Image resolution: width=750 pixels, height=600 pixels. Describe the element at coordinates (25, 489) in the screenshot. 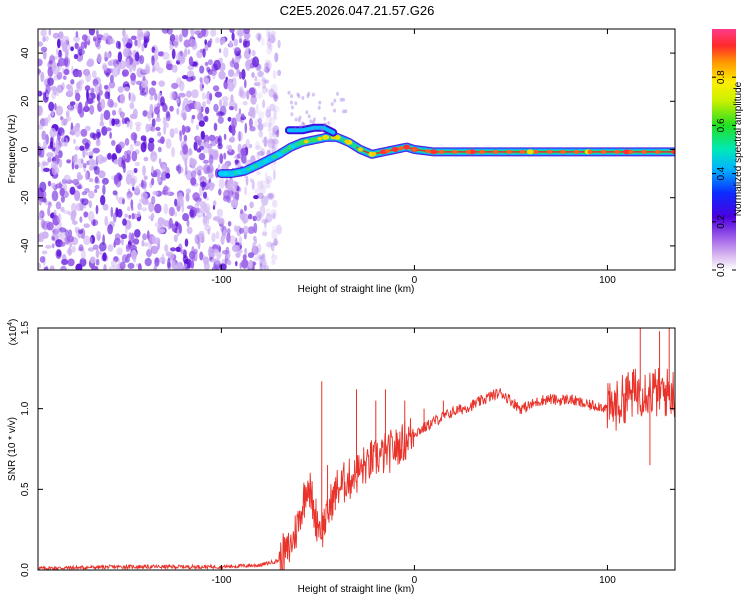

I see `y-tick-label: 0.5` at that location.